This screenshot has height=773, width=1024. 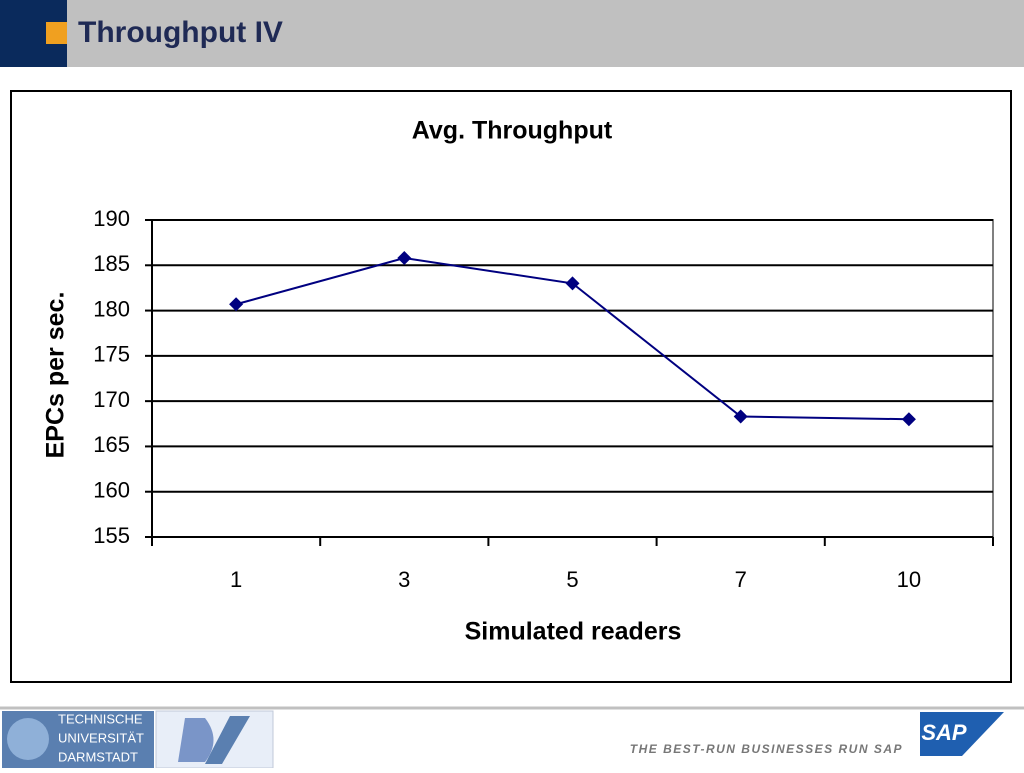 What do you see at coordinates (111, 263) in the screenshot?
I see `y-tick-label: 185` at bounding box center [111, 263].